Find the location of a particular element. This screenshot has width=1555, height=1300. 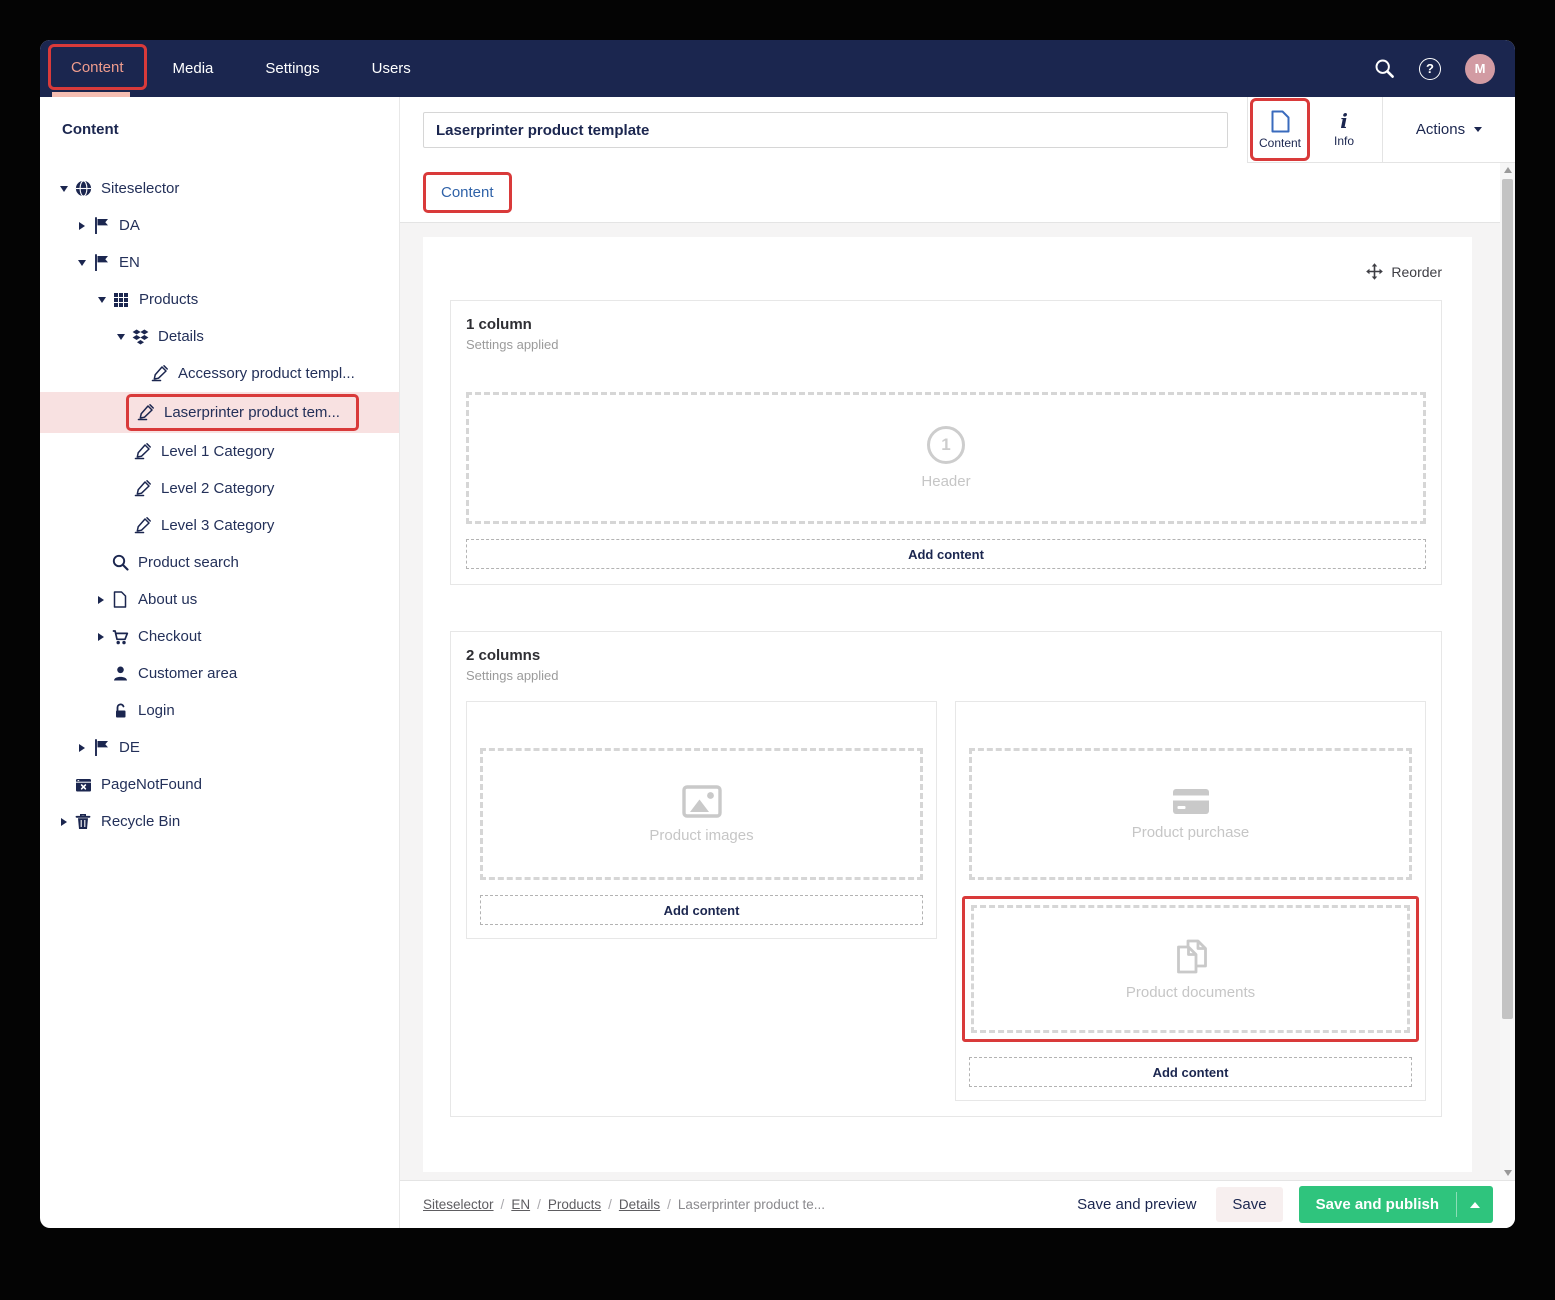

save-and-preview-button: Save and preview is located at coordinates (1137, 1204).